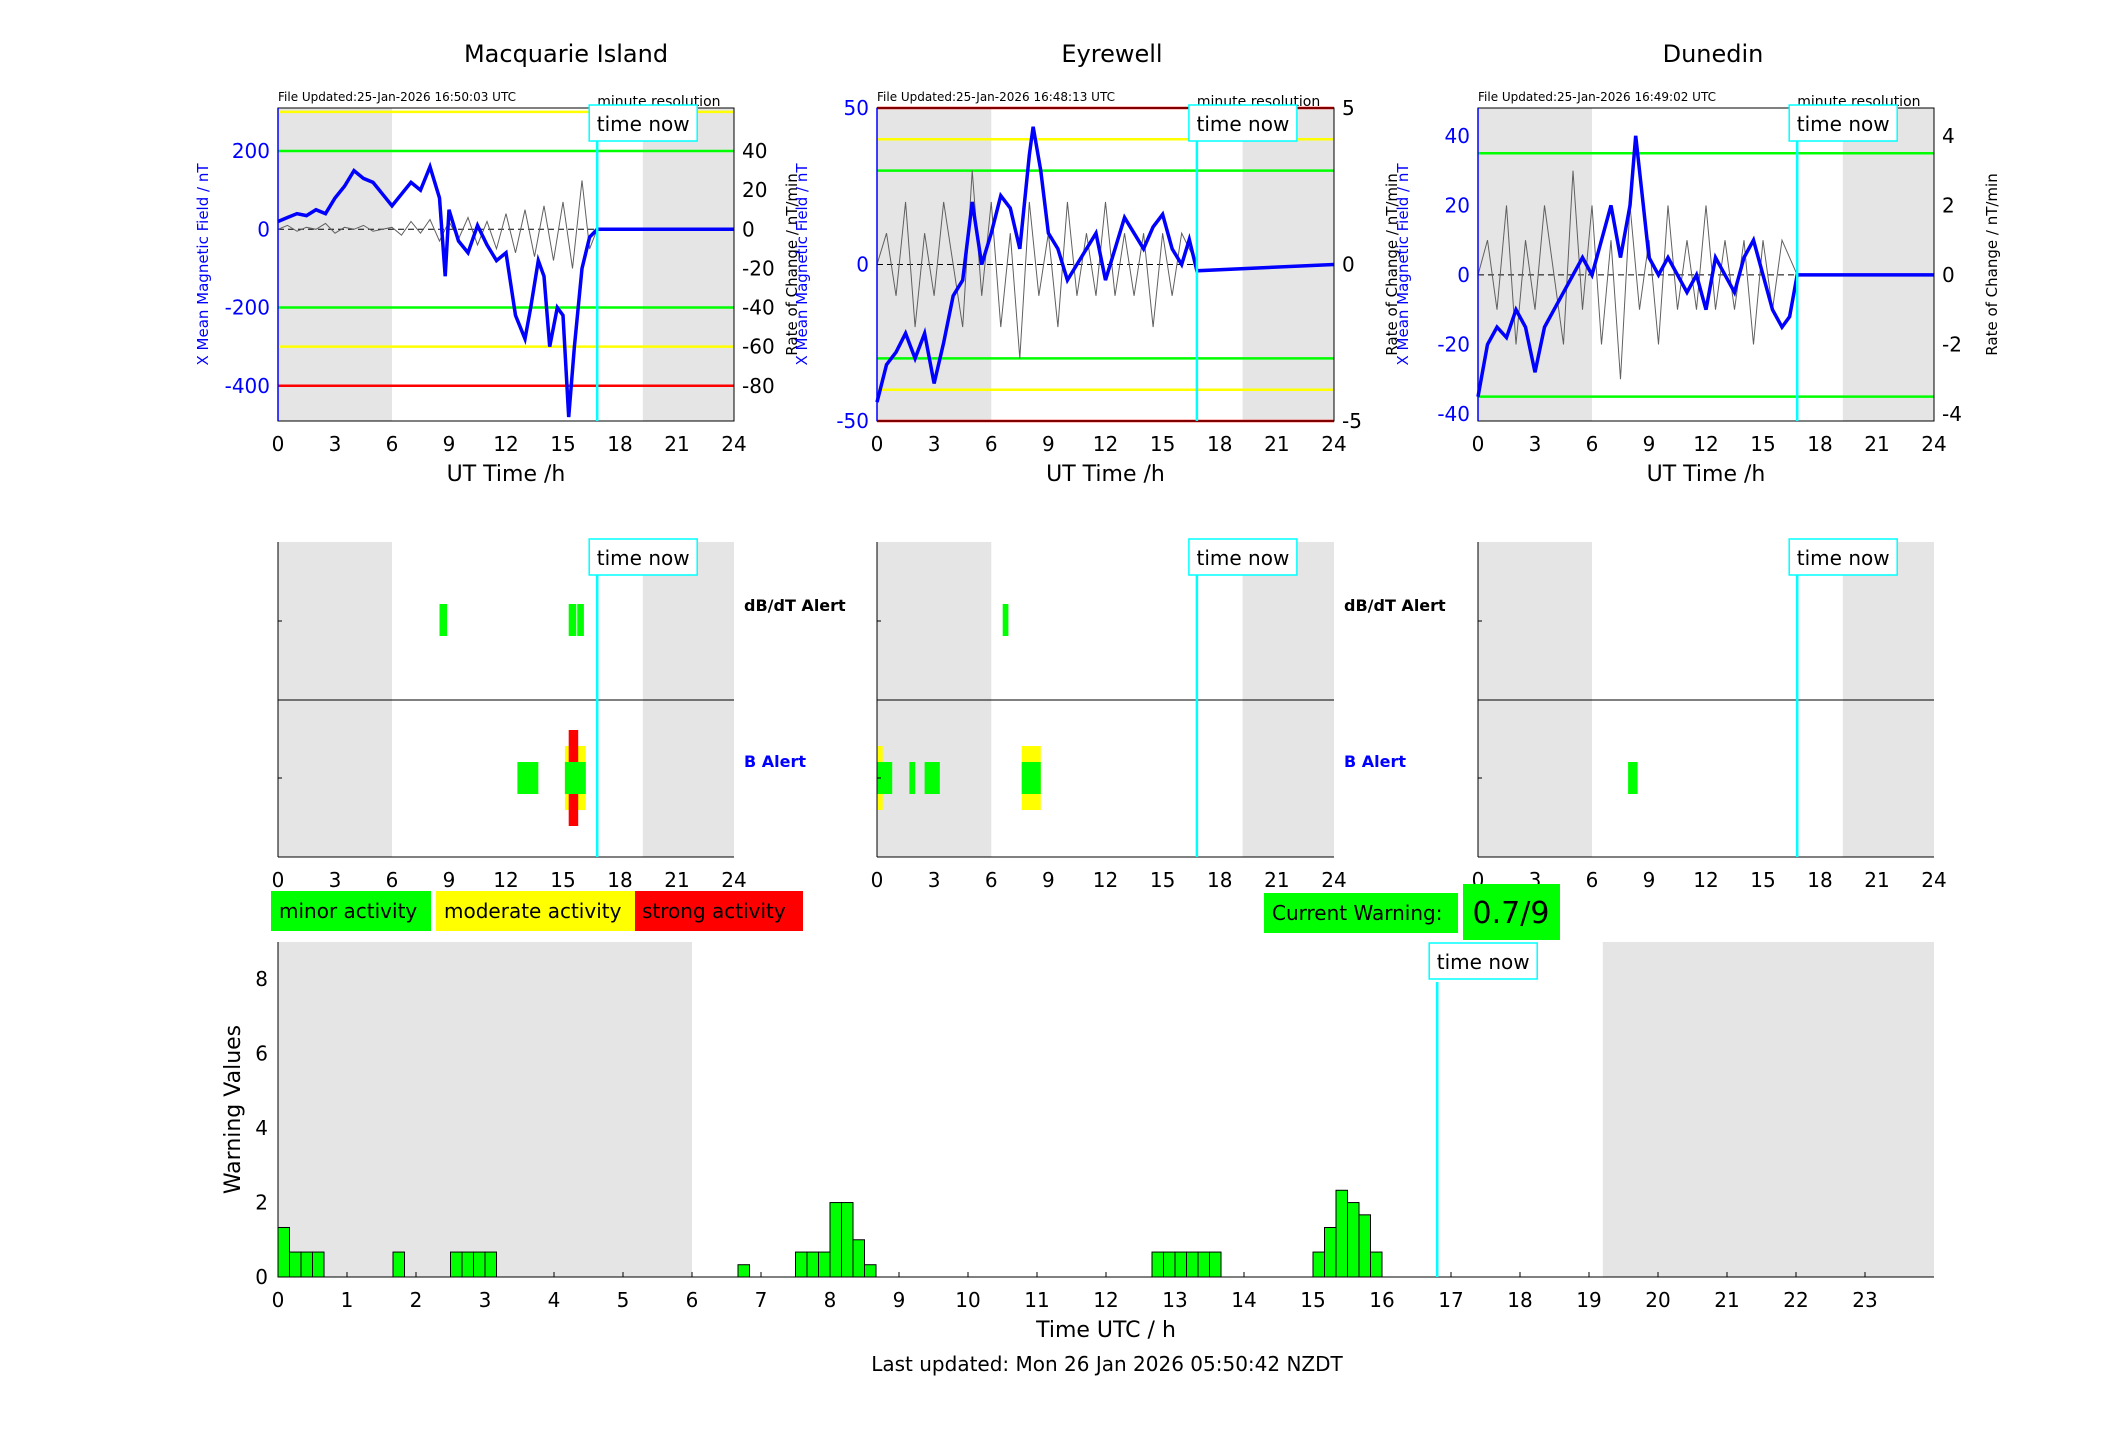 The width and height of the screenshot is (2117, 1441). Describe the element at coordinates (1352, 421) in the screenshot. I see `y2-tick-label: -5` at that location.